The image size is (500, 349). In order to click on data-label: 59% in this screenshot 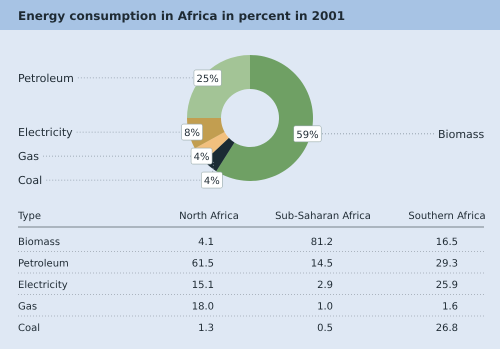, I will do `click(307, 135)`.